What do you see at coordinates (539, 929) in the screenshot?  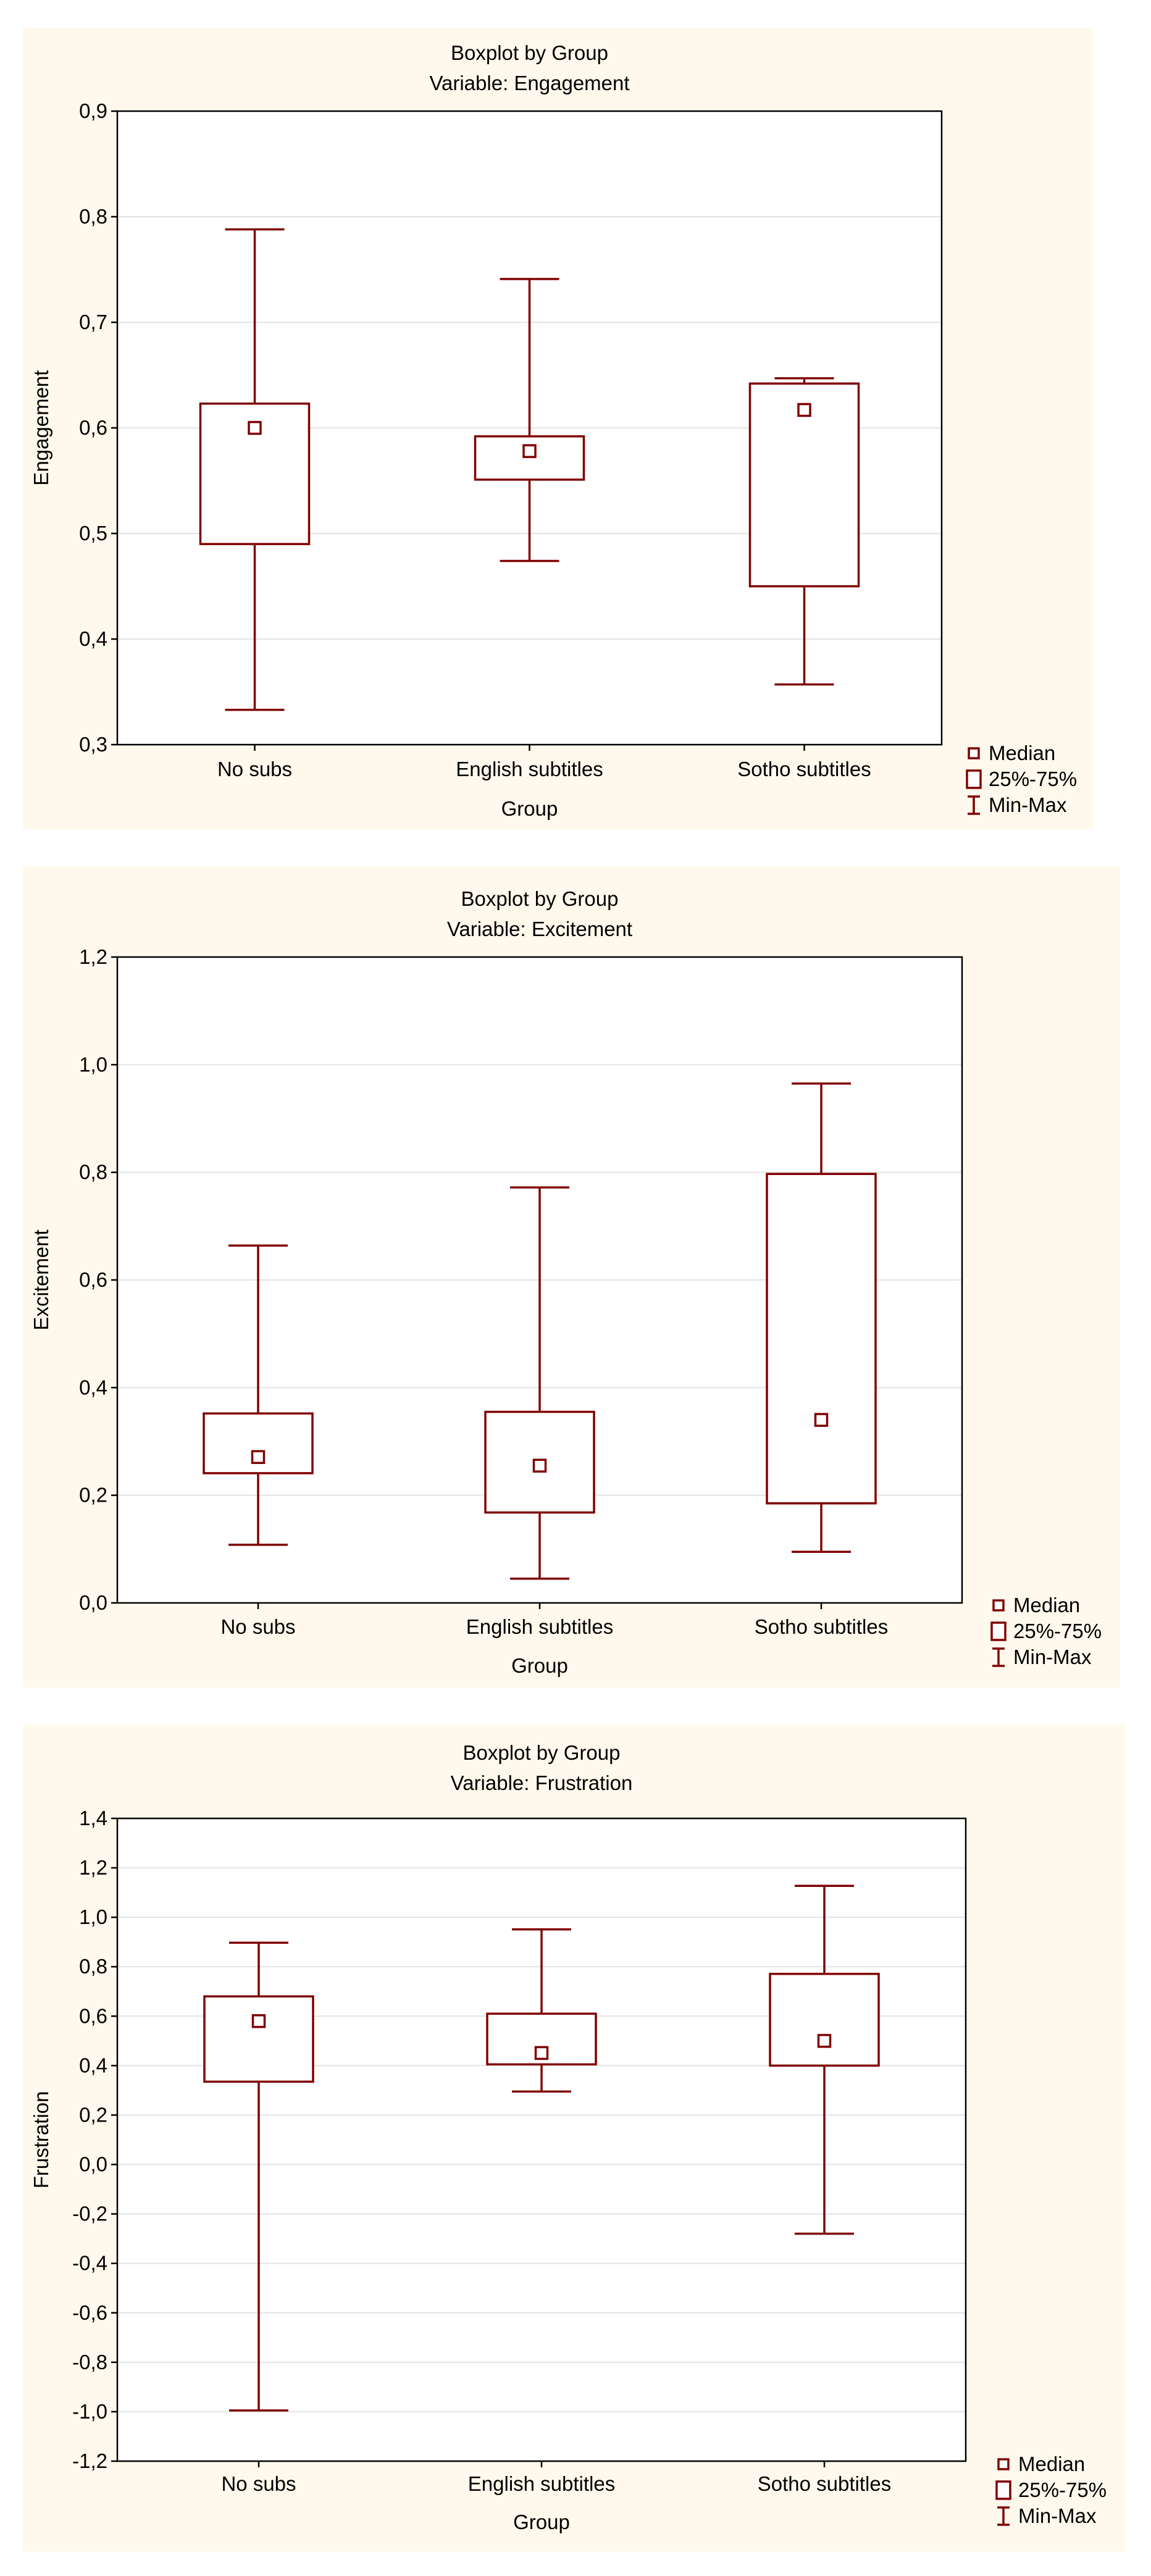 I see `chart-subtitle: Variable: Excitement` at bounding box center [539, 929].